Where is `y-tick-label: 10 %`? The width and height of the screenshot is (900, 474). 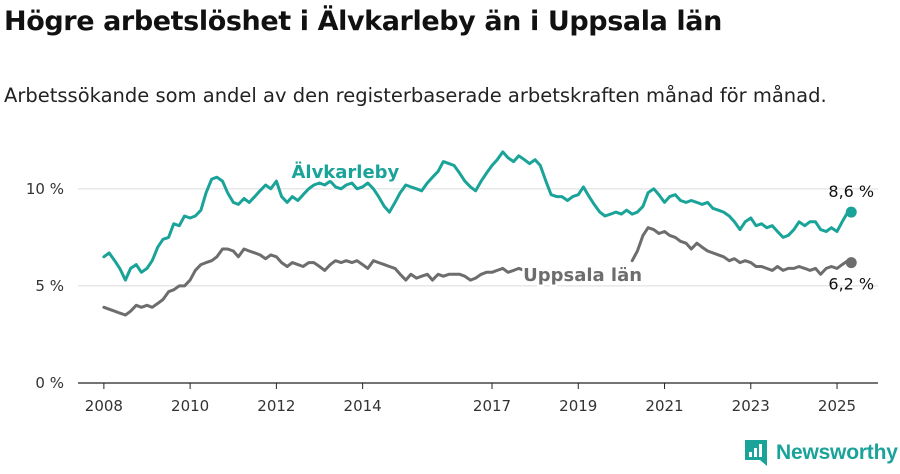
y-tick-label: 10 % is located at coordinates (45, 189).